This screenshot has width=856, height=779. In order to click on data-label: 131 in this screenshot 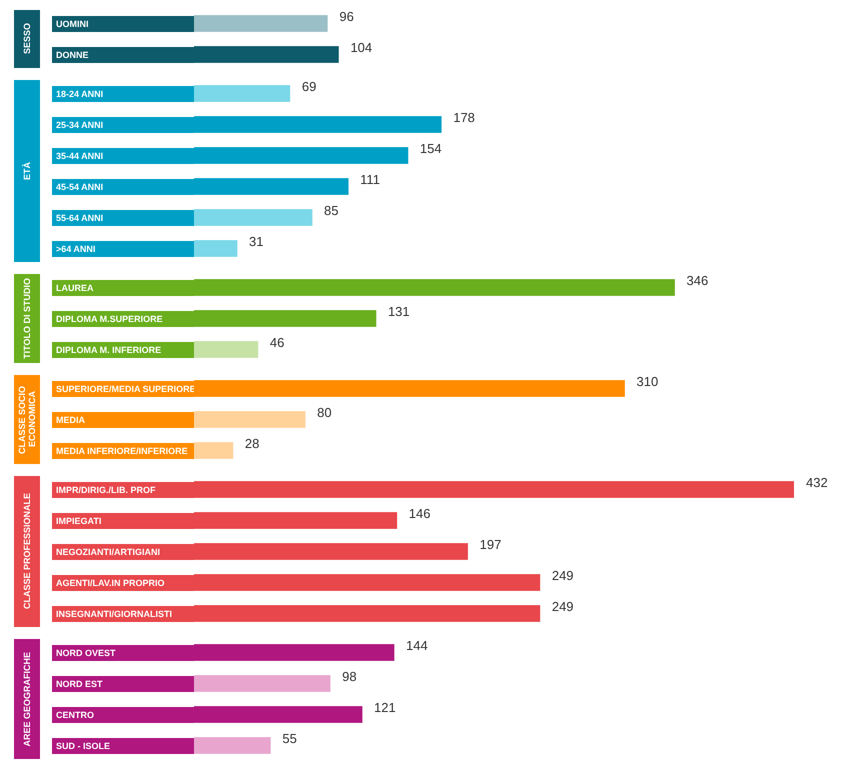, I will do `click(399, 312)`.